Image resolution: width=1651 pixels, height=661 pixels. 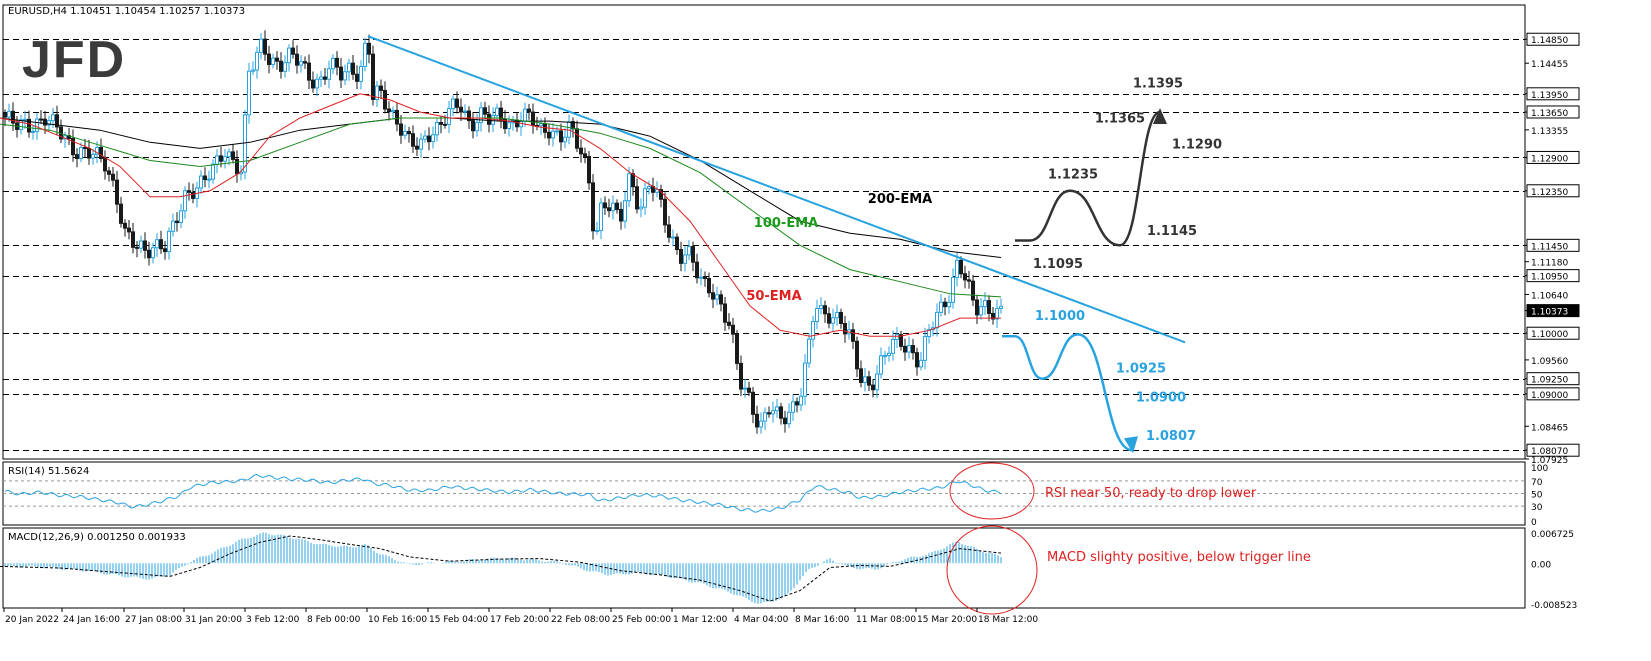 I want to click on time-tick-label-15: 15 Mar 20:00, so click(x=947, y=620).